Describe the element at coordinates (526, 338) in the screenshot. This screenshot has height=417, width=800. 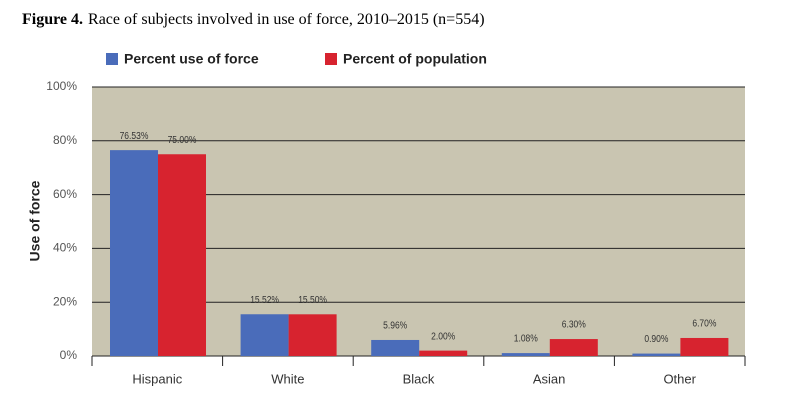
I see `value-label: 1.08%` at that location.